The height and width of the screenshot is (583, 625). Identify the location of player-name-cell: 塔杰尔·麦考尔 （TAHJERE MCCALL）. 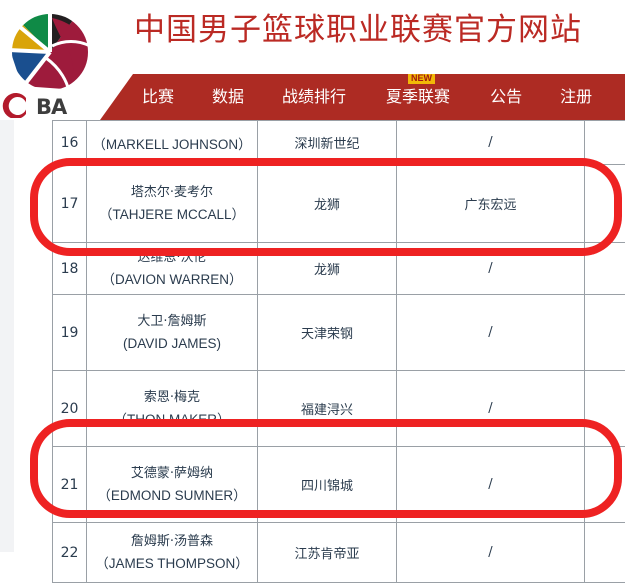
(172, 204).